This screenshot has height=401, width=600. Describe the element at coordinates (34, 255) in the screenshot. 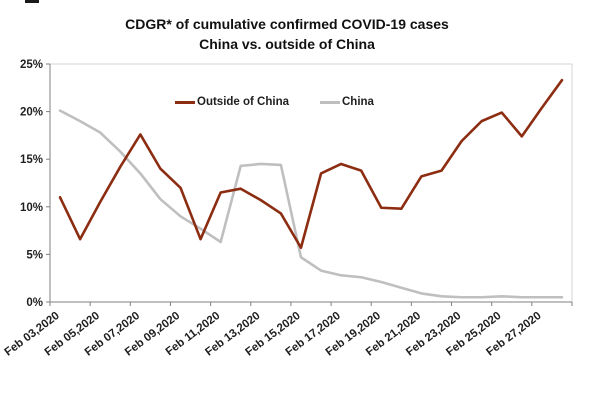

I see `y-tick-label: 5%` at that location.